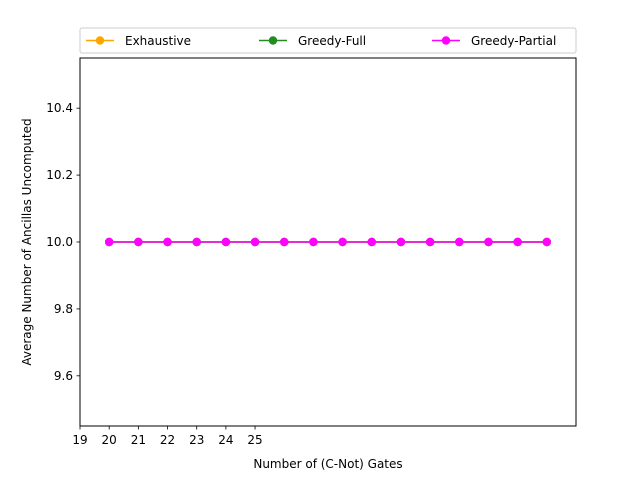 Image resolution: width=640 pixels, height=480 pixels. I want to click on x-tick-label: 23, so click(196, 440).